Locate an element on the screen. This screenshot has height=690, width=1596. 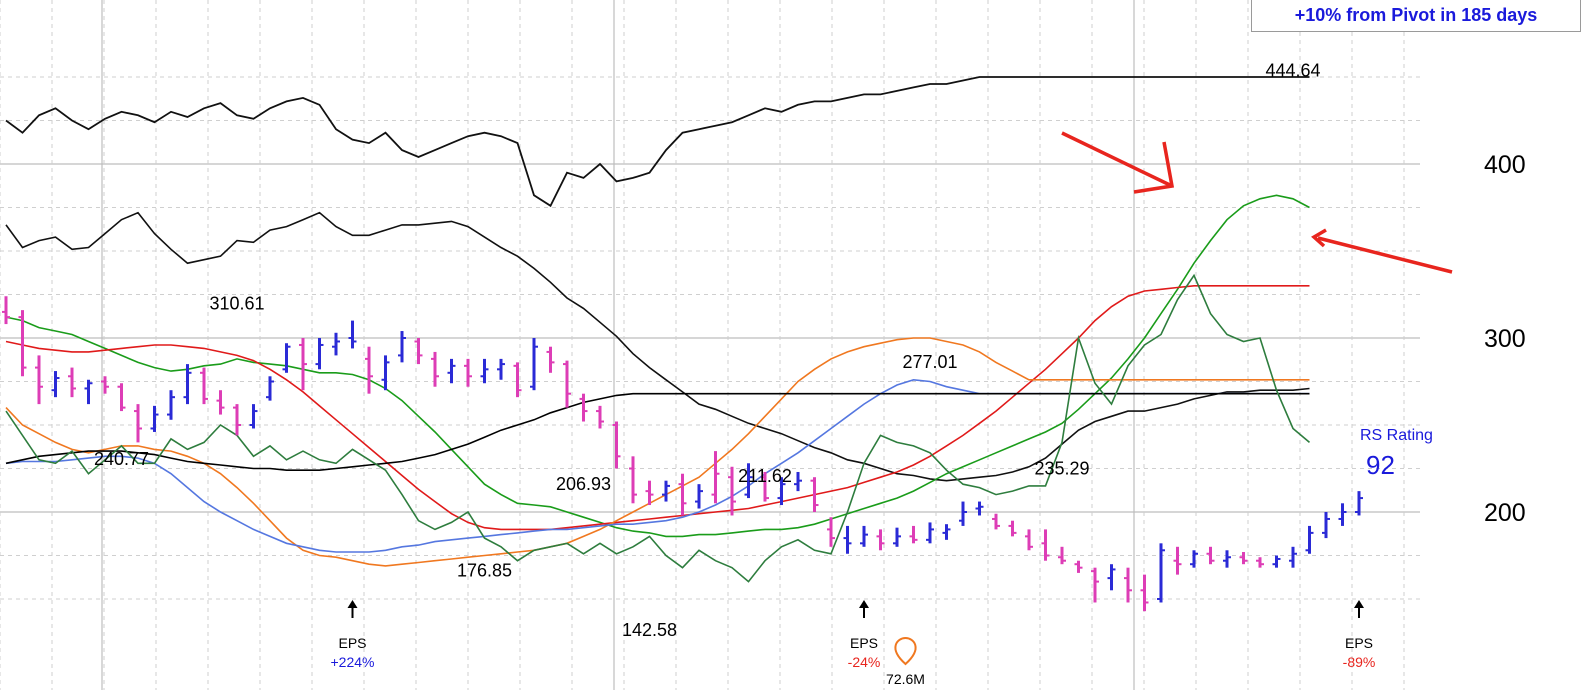
pivot-callout-text: +10% from Pivot in 185 days is located at coordinates (1416, 15).